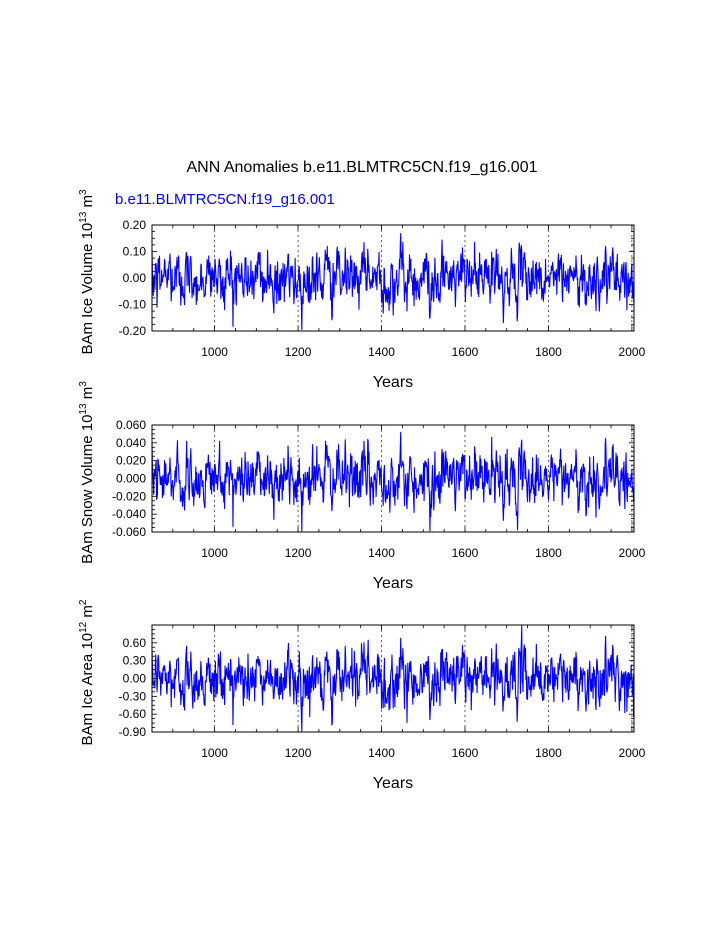  I want to click on y-axis-label: BAm Snow Volume 1013 m3, so click(87, 472).